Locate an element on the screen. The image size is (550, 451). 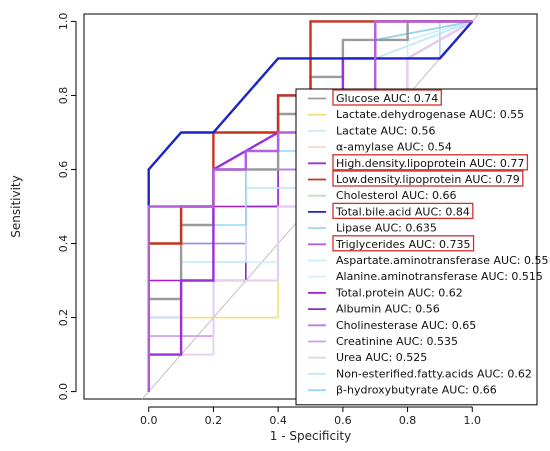
legend-label: High.density.lipoprotein AUC: 0.77 is located at coordinates (430, 163).